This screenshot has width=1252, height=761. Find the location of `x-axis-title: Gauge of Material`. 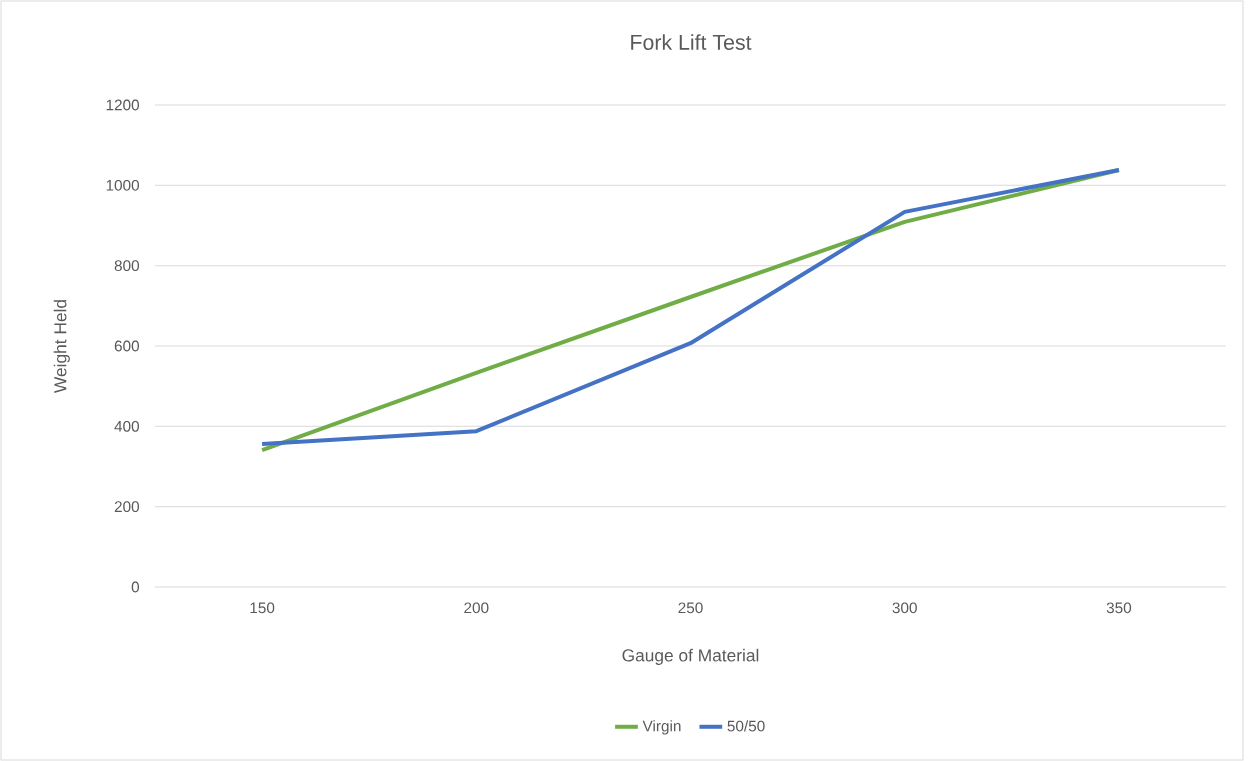

x-axis-title: Gauge of Material is located at coordinates (690, 656).